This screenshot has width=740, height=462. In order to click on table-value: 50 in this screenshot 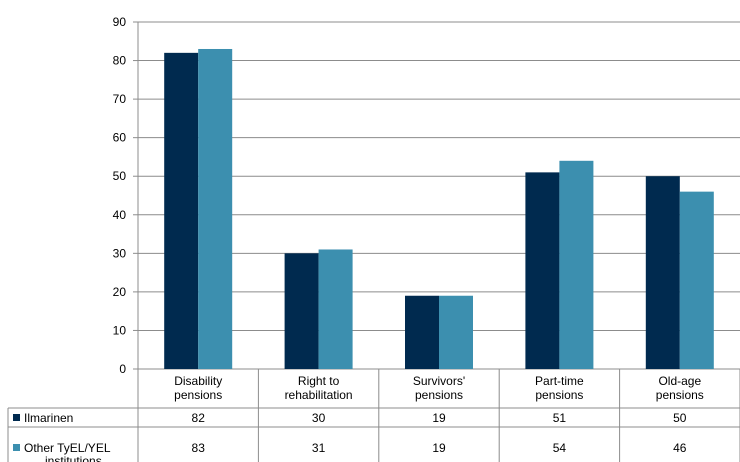, I will do `click(680, 418)`.